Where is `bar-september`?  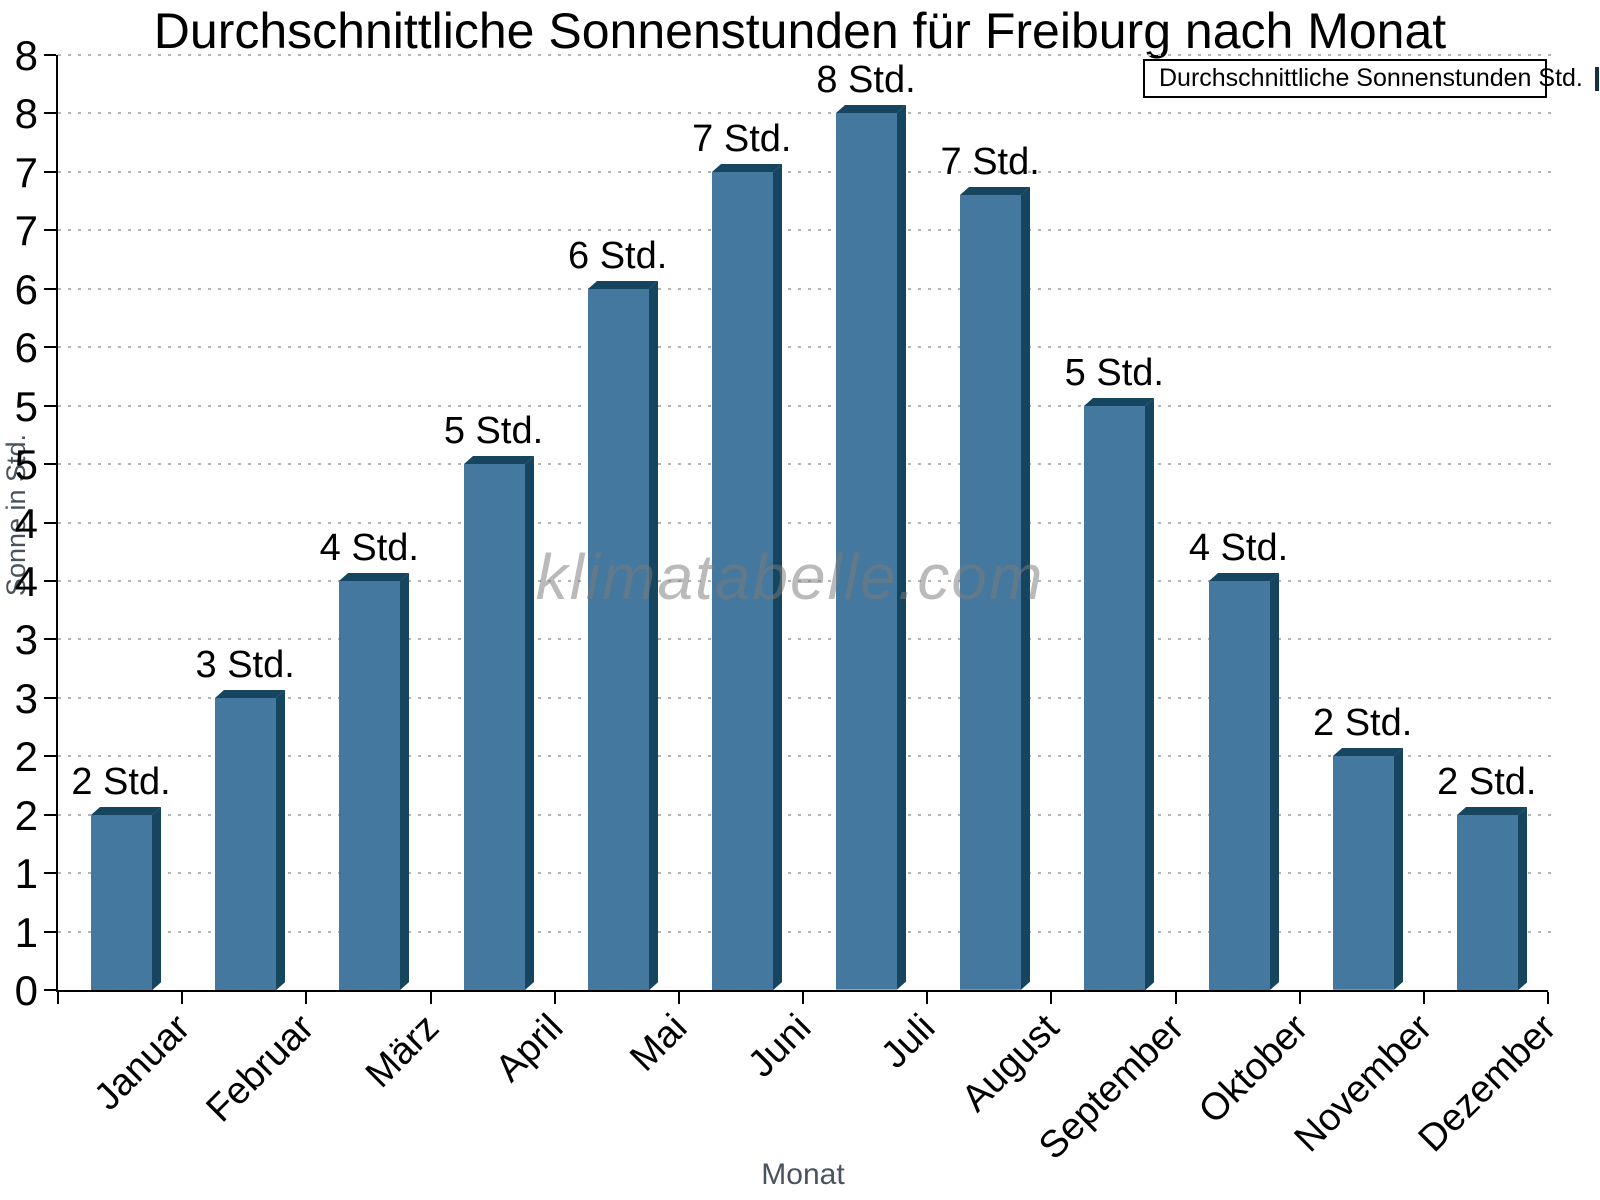
bar-september is located at coordinates (1119, 693).